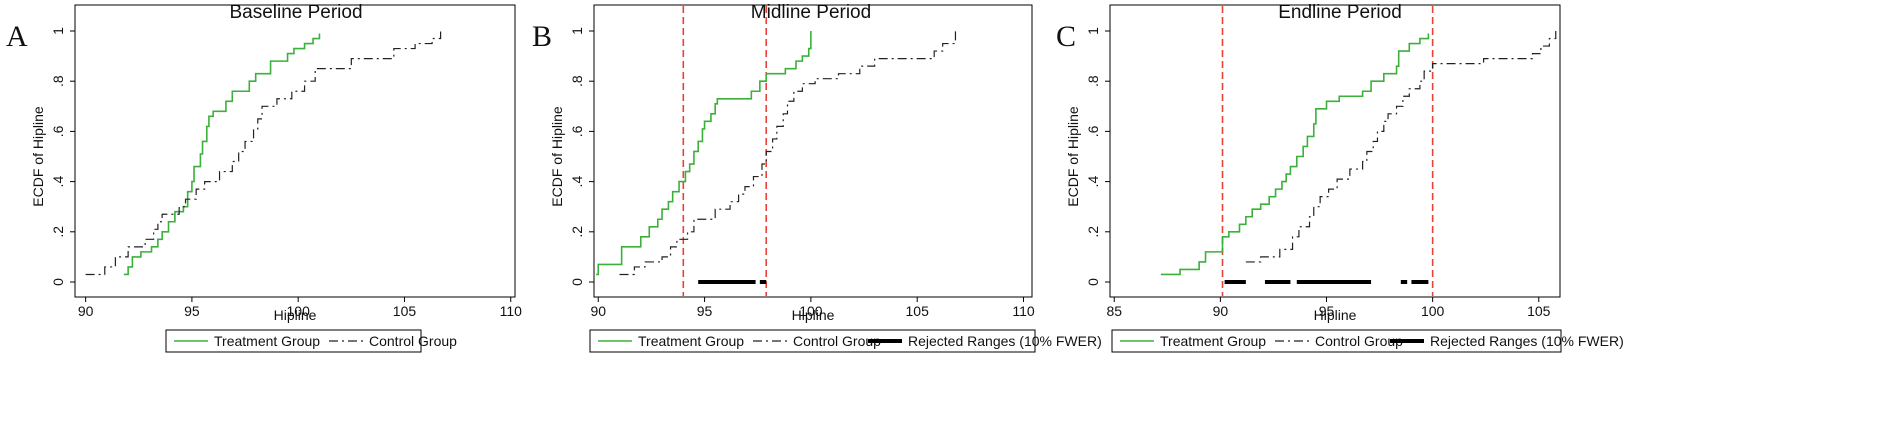  Describe the element at coordinates (1340, 12) in the screenshot. I see `chart-title: Endline Period` at that location.